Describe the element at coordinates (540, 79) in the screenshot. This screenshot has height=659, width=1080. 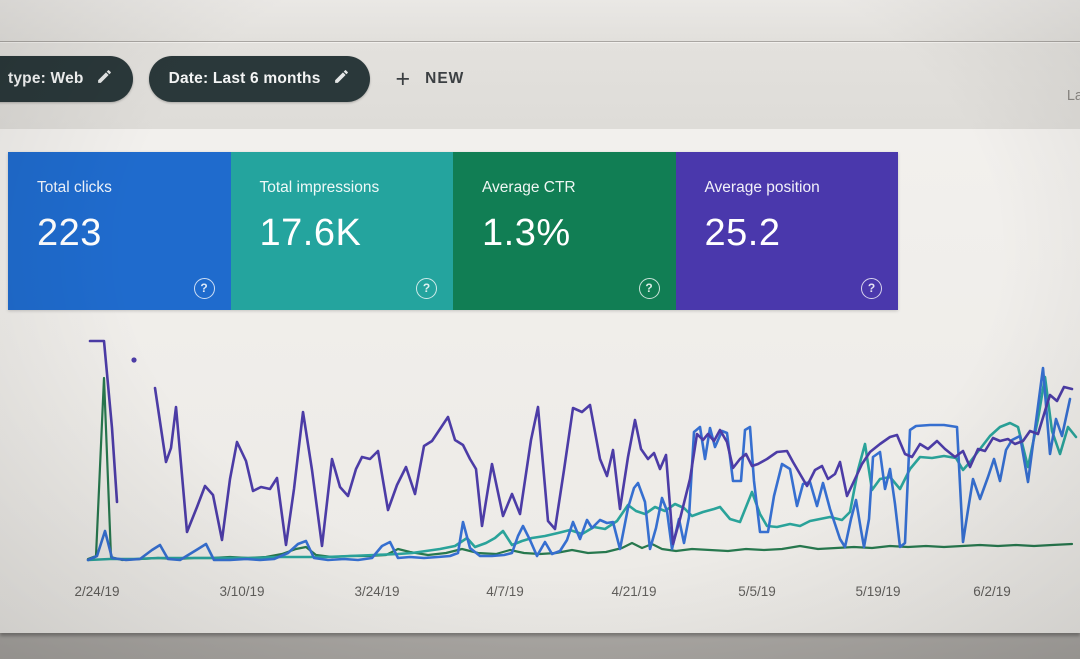
I see `filter-chips-row: type: Web Date: Last 6 months + NEW` at that location.